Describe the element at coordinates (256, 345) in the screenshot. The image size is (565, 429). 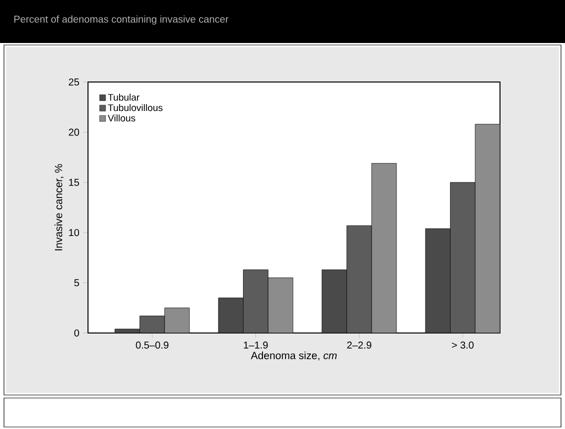
I see `x-tick-label: 1–1.9` at that location.